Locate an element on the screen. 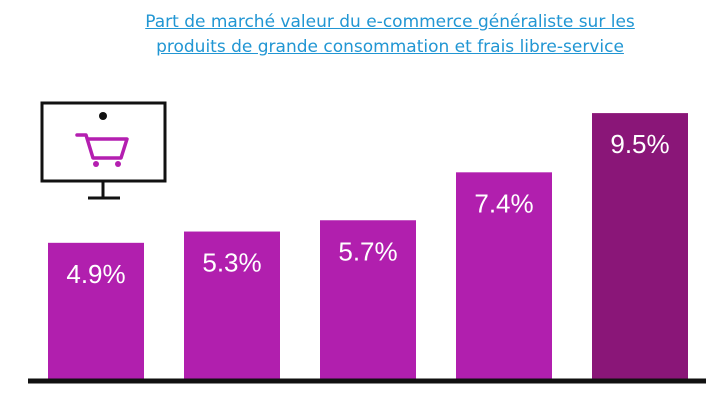  bar-value-label-4: 7.4% is located at coordinates (503, 203).